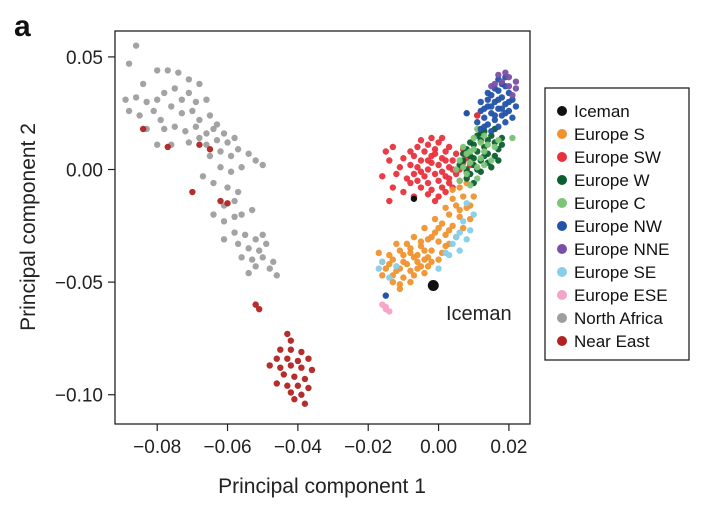  Describe the element at coordinates (438, 447) in the screenshot. I see `x-tick-label: 0.00` at that location.